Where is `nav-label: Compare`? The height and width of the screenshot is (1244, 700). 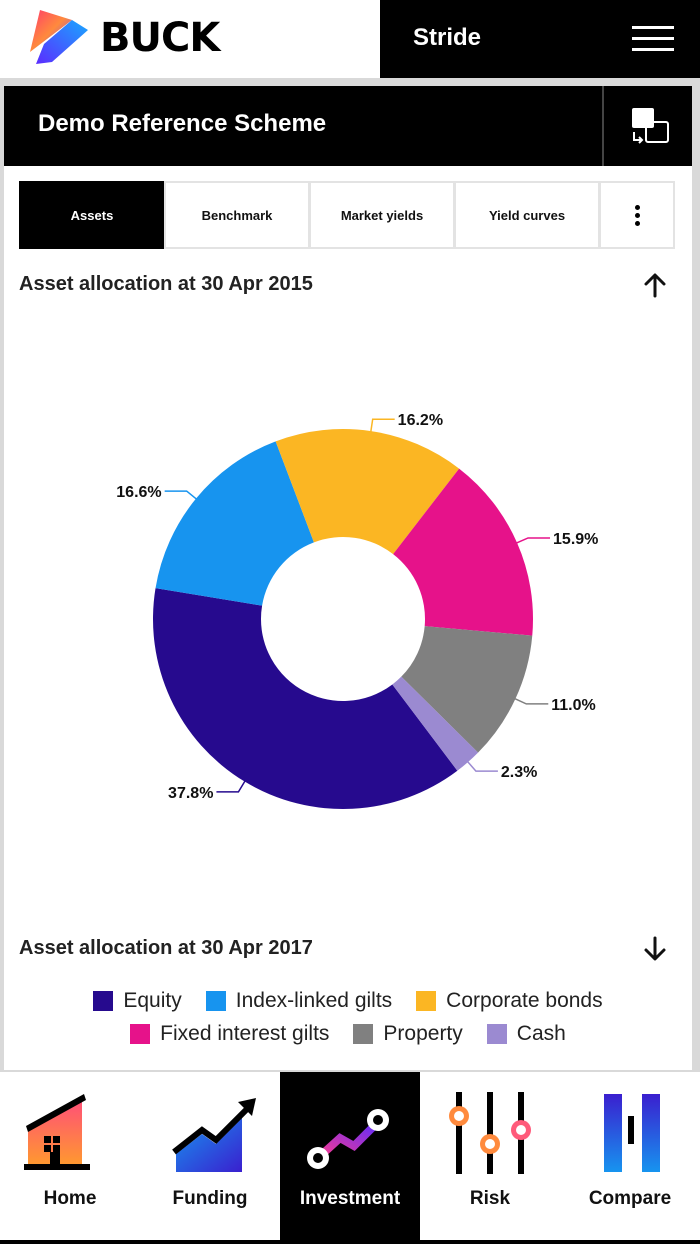 nav-label: Compare is located at coordinates (630, 1198).